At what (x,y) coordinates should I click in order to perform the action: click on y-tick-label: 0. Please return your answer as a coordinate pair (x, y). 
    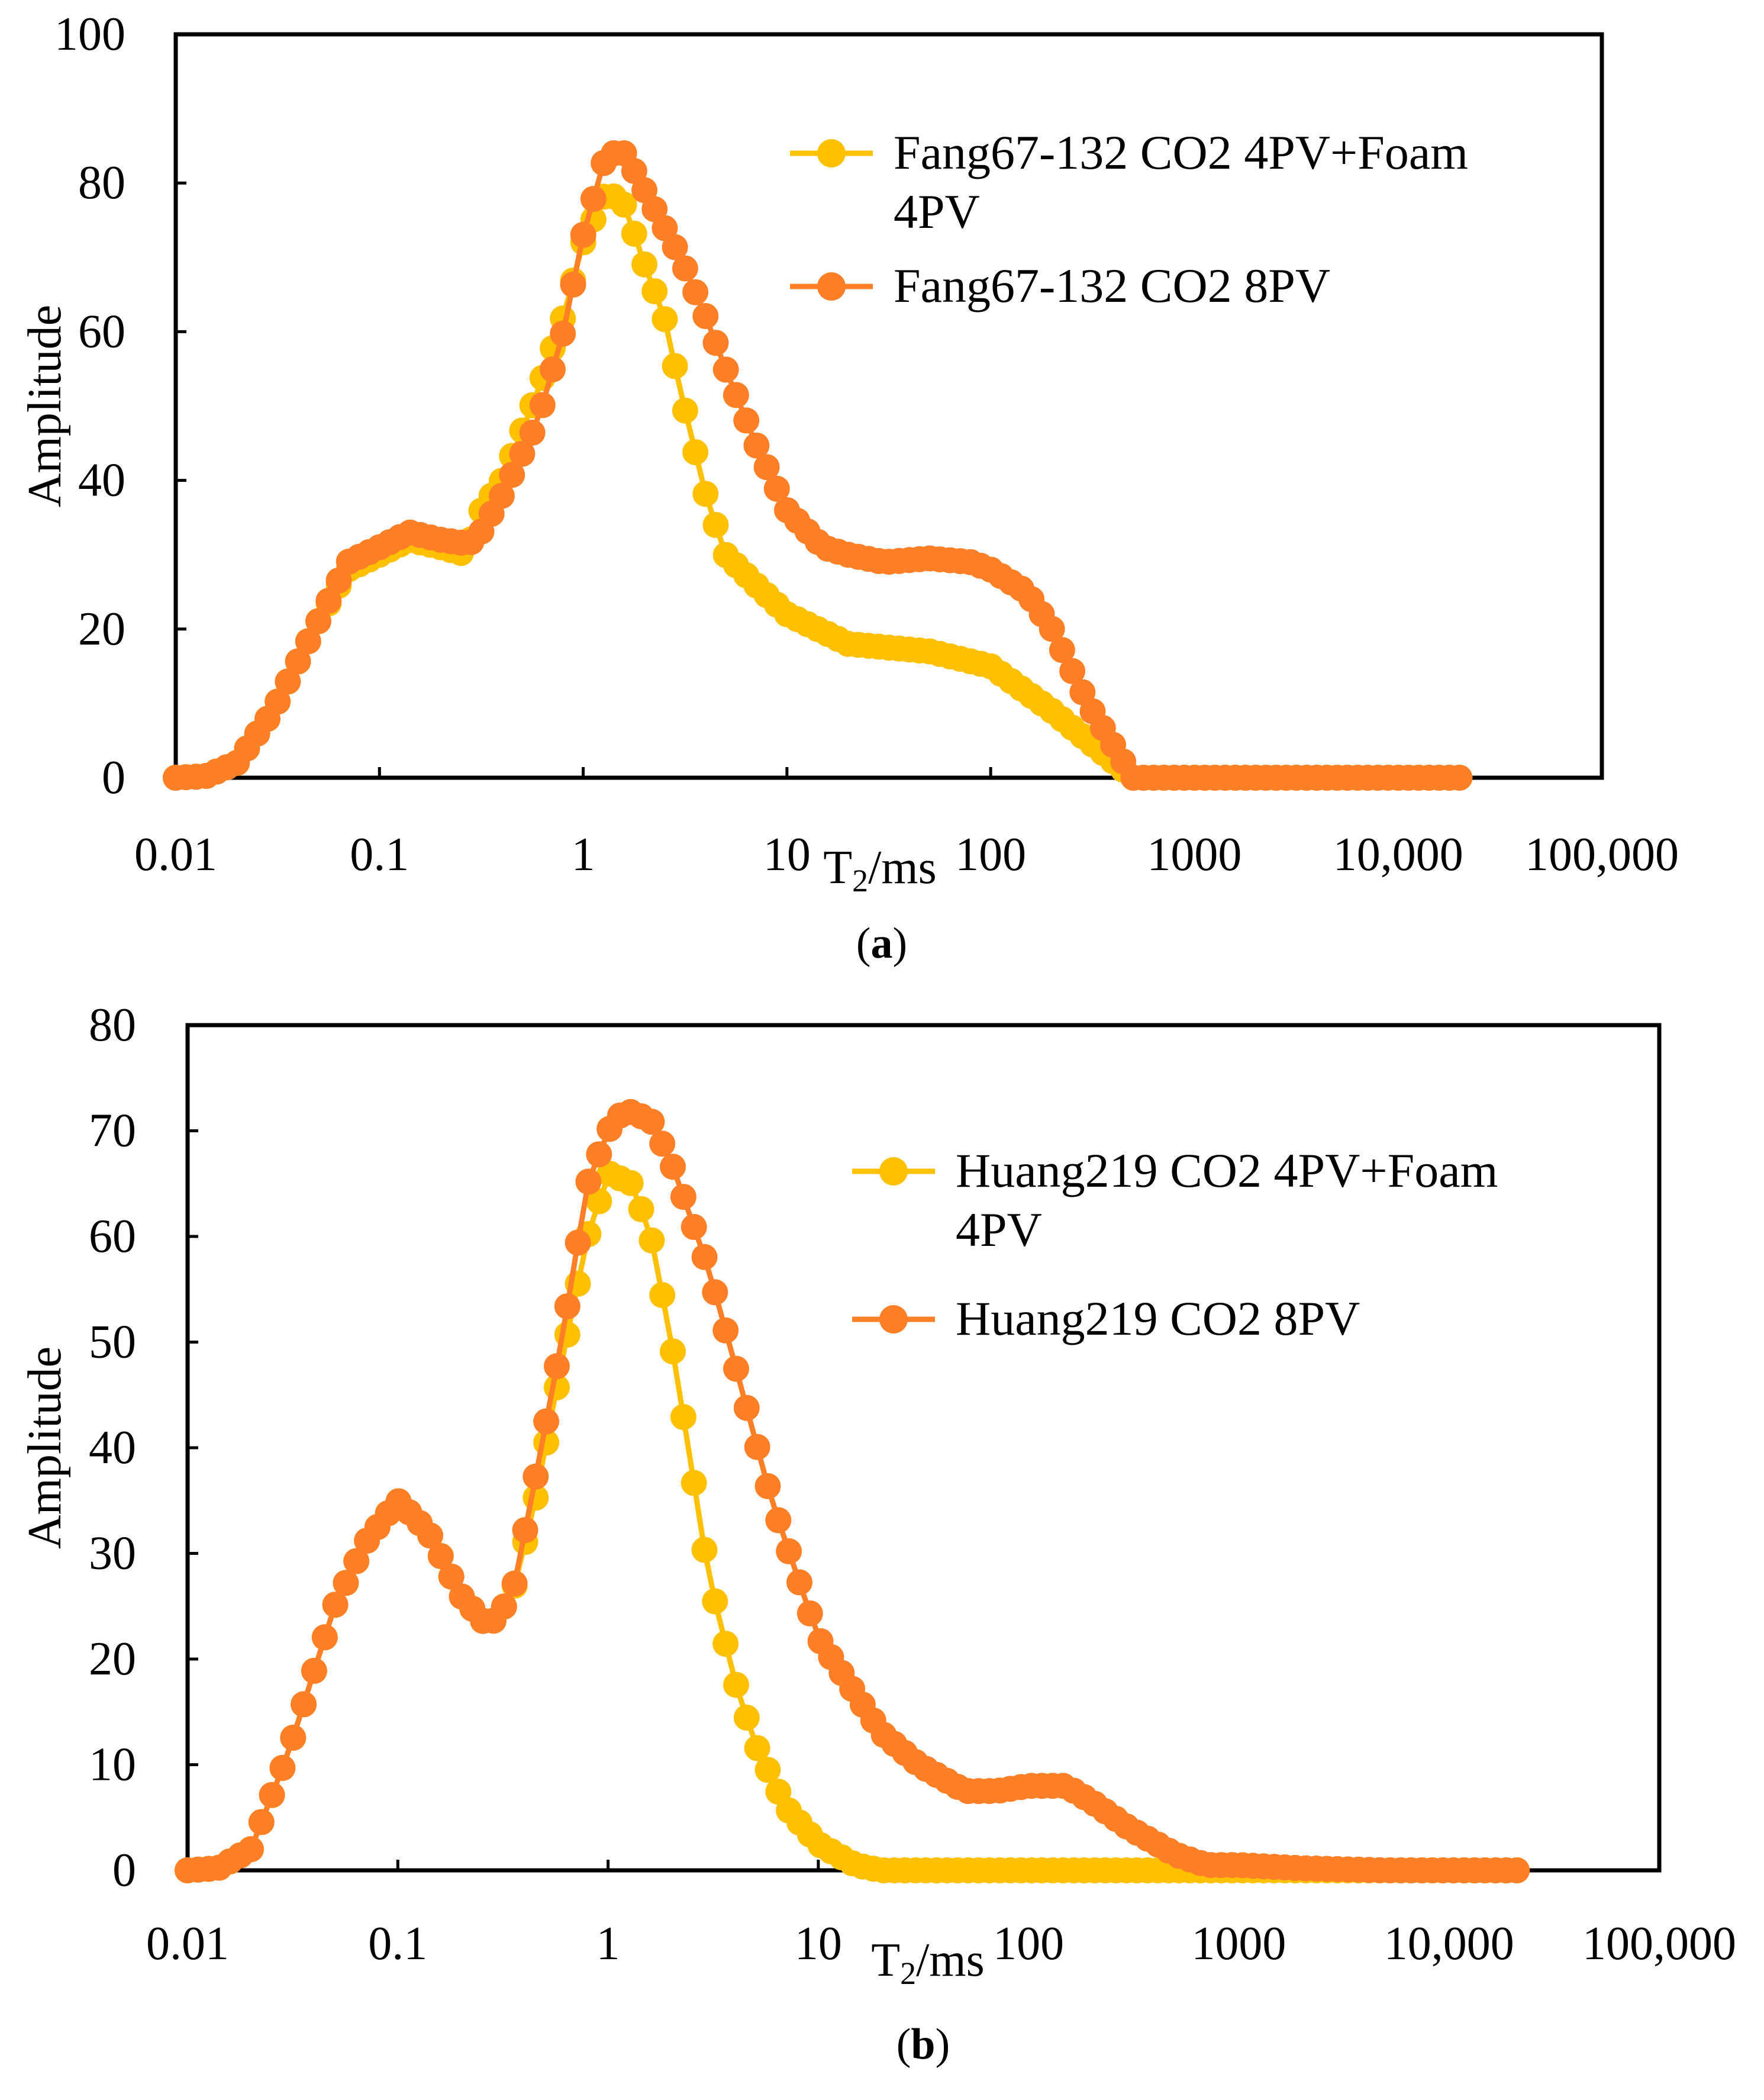
    Looking at the image, I should click on (124, 1870).